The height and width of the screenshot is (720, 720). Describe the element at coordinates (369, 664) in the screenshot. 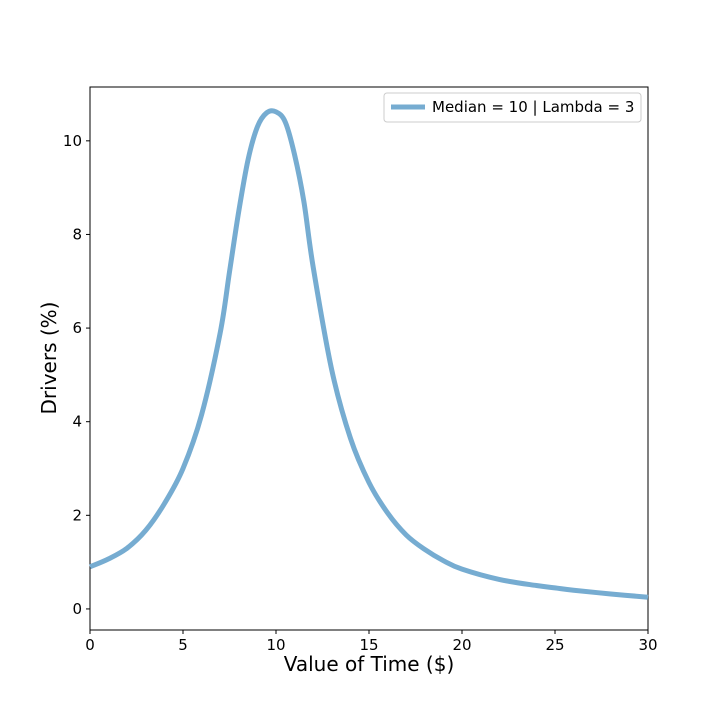

I see `x-axis-label: Value of Time ($)` at that location.